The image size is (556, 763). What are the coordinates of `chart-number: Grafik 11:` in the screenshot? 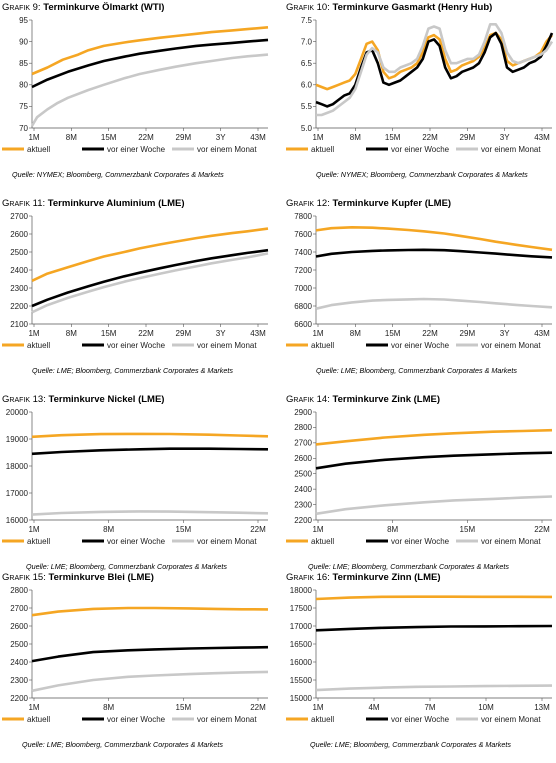 It's located at (24, 203).